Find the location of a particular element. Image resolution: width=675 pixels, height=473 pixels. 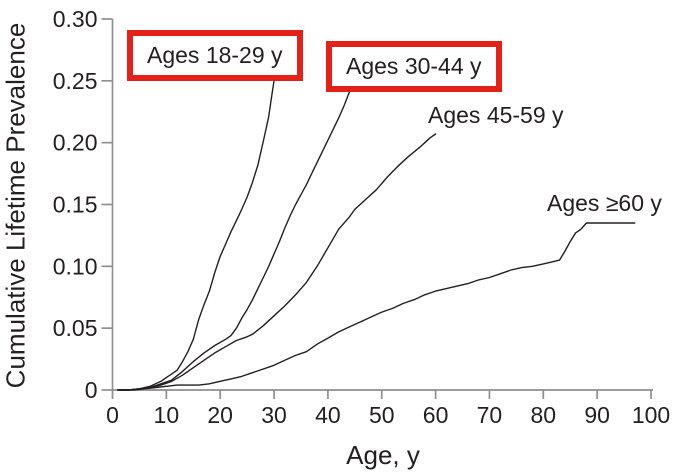

series-annotation-ages-30-44: Ages 30-44 y is located at coordinates (414, 66).